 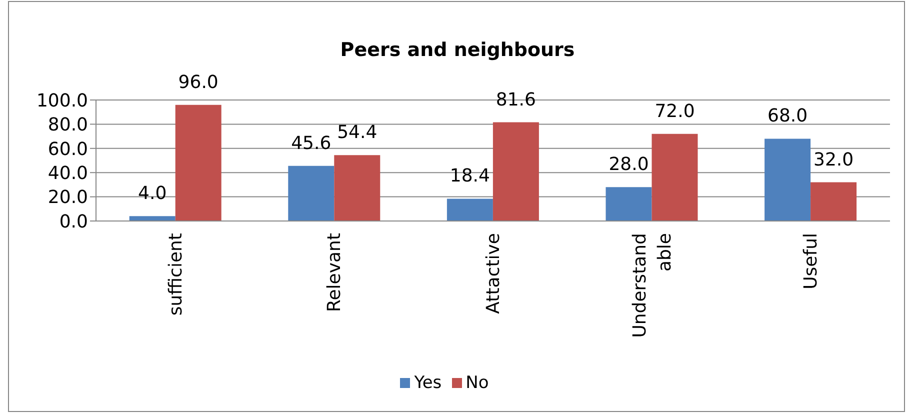 What do you see at coordinates (457, 50) in the screenshot?
I see `chart-title: Peers and neighbours` at bounding box center [457, 50].